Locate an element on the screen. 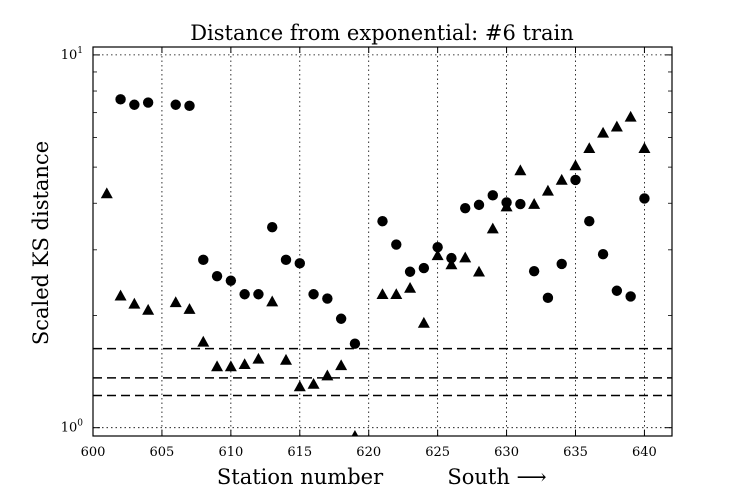  x-tick-label: 640 is located at coordinates (644, 452).